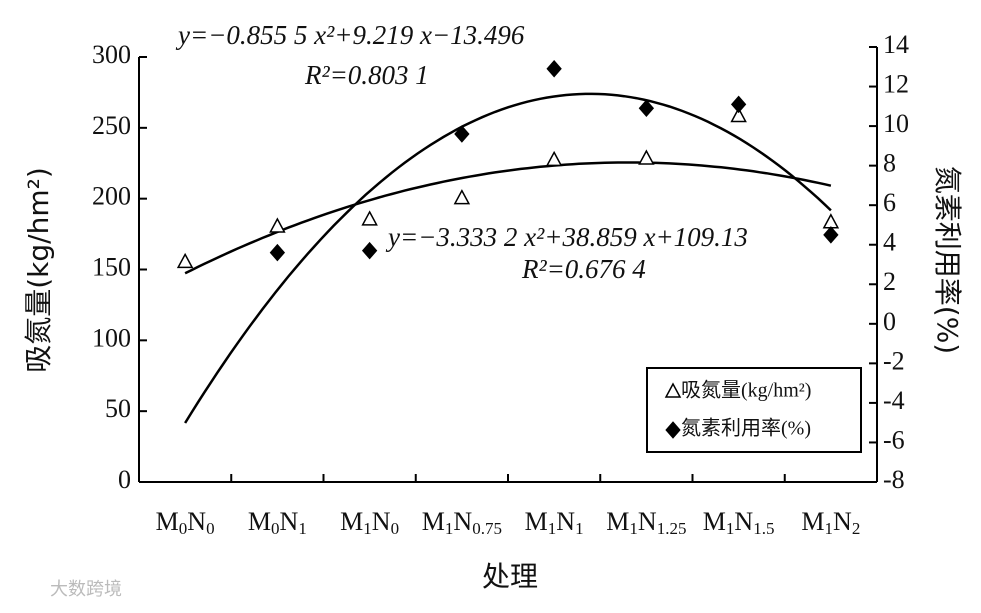 The height and width of the screenshot is (613, 981). What do you see at coordinates (746, 390) in the screenshot?
I see `legend-label: 吸氮量(kg/hm²)` at bounding box center [746, 390].